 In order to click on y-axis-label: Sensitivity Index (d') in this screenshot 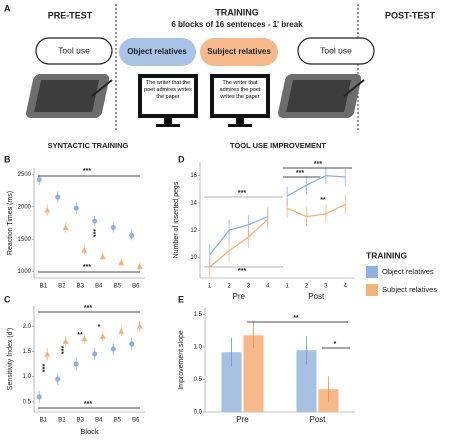, I will do `click(10, 359)`.